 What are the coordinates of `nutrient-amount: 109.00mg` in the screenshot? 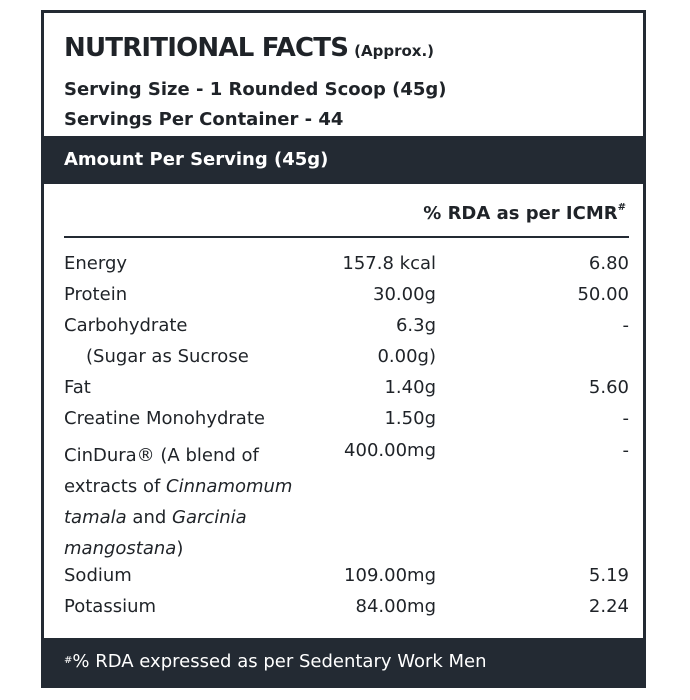 It's located at (390, 575).